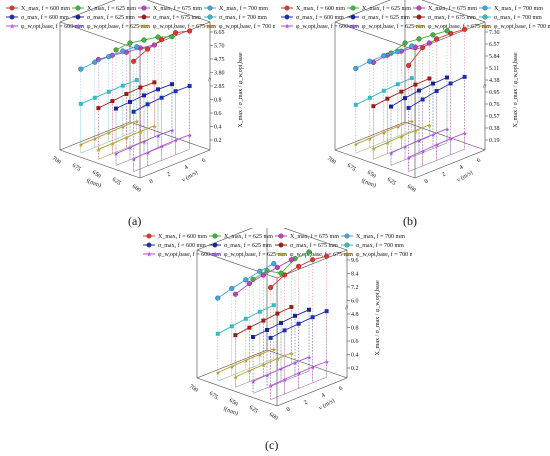  What do you see at coordinates (253, 410) in the screenshot?
I see `x-tick-label: 625` at bounding box center [253, 410].